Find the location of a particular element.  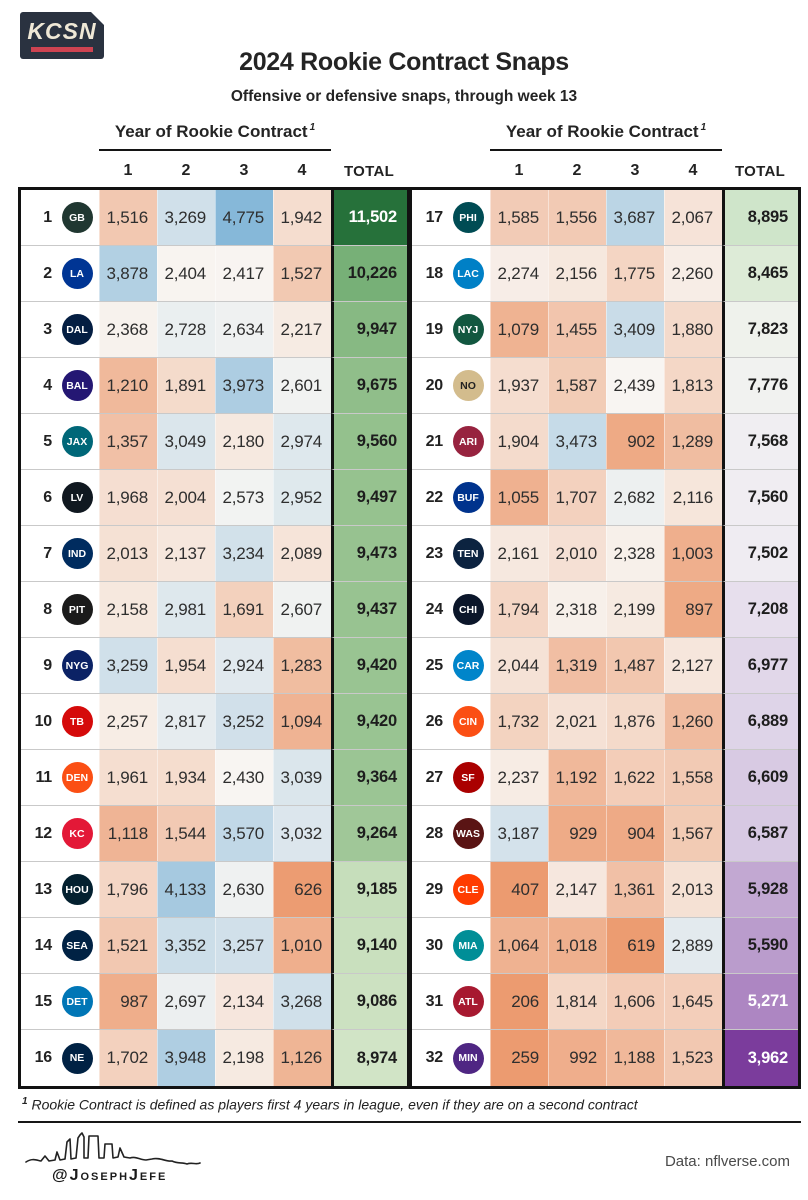

team-logo-cincinnati-bengals: CIN is located at coordinates (468, 721).